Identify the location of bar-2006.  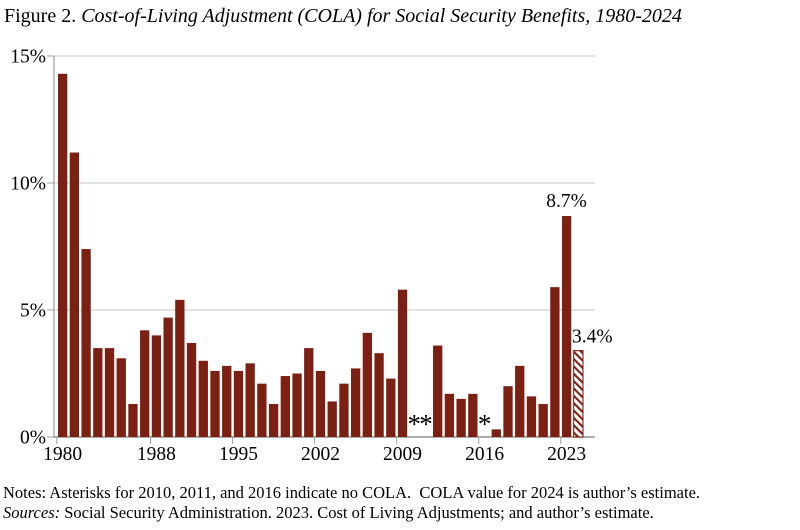
(367, 384).